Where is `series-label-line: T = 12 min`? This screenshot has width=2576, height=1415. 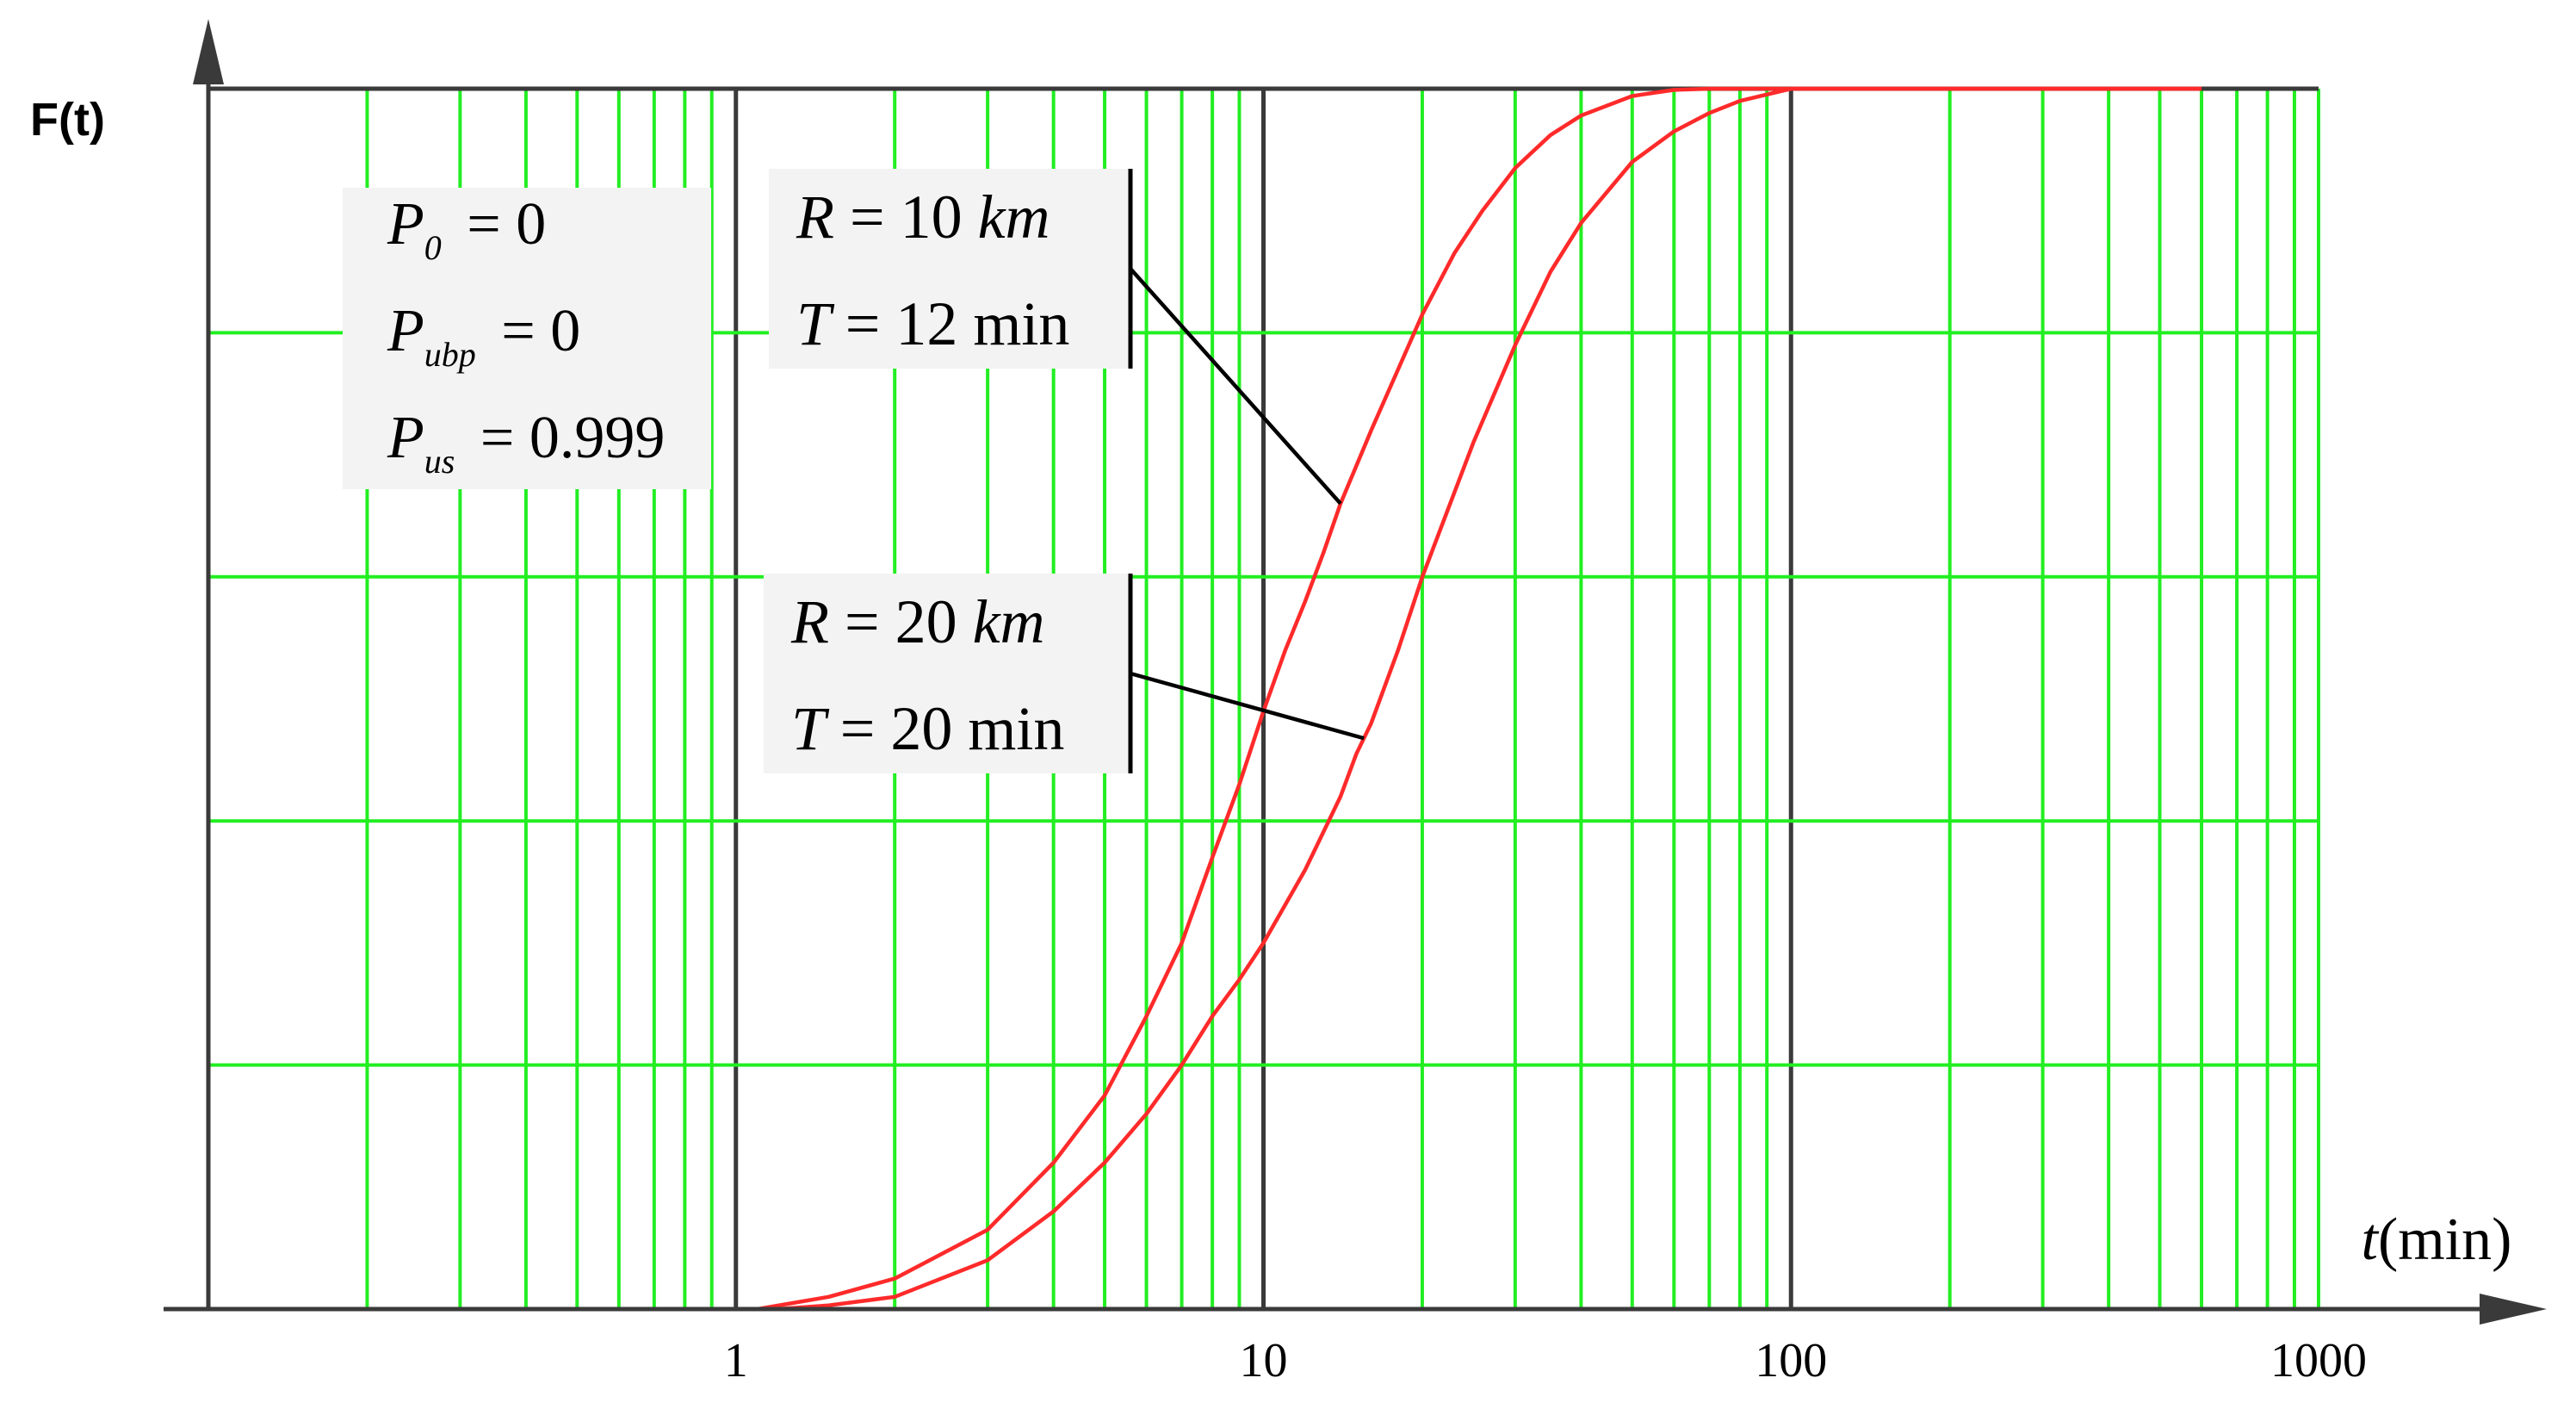 series-label-line: T = 12 min is located at coordinates (932, 323).